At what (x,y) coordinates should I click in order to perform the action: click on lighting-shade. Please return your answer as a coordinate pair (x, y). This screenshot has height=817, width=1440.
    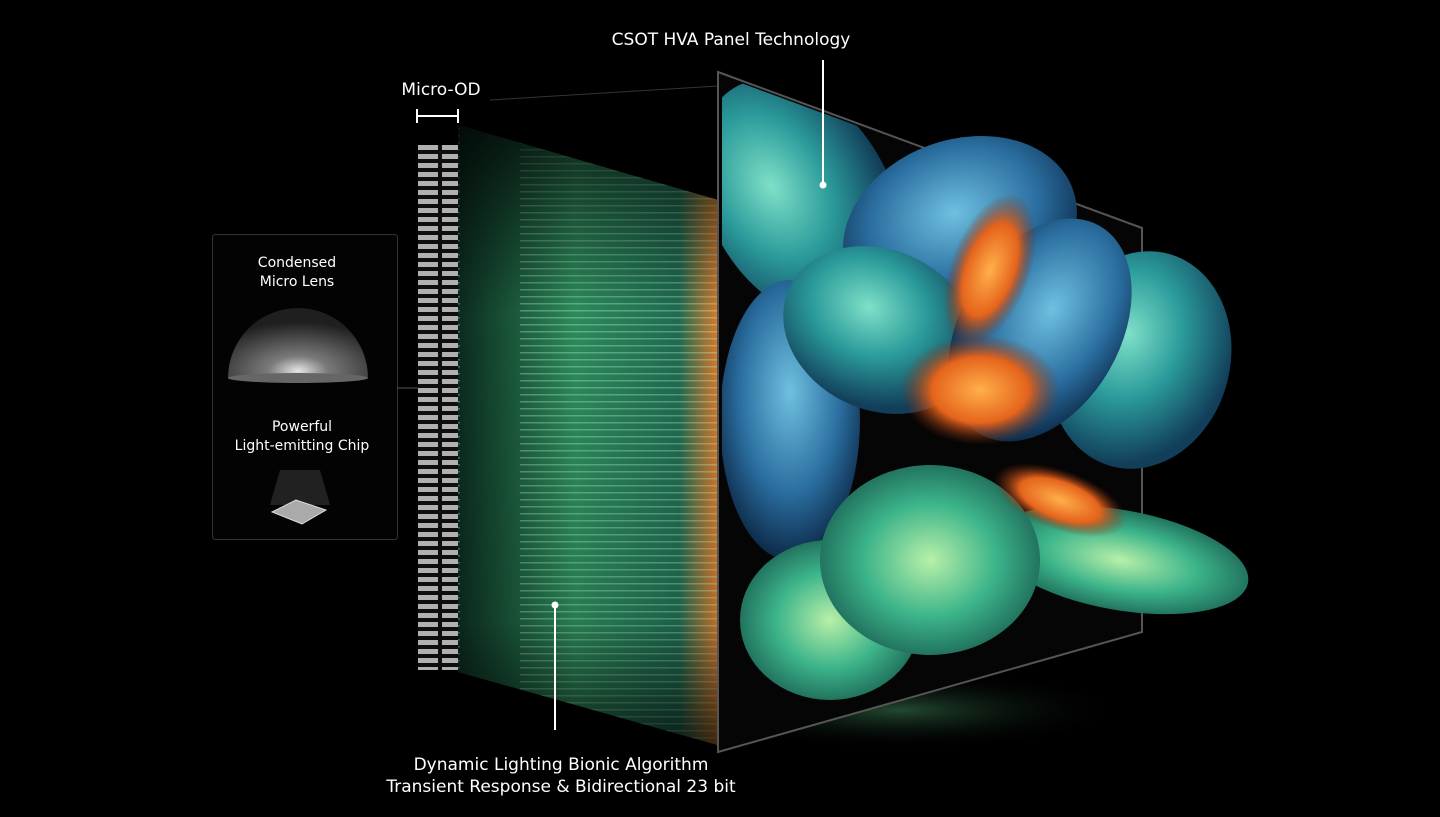
    Looking at the image, I should click on (588, 435).